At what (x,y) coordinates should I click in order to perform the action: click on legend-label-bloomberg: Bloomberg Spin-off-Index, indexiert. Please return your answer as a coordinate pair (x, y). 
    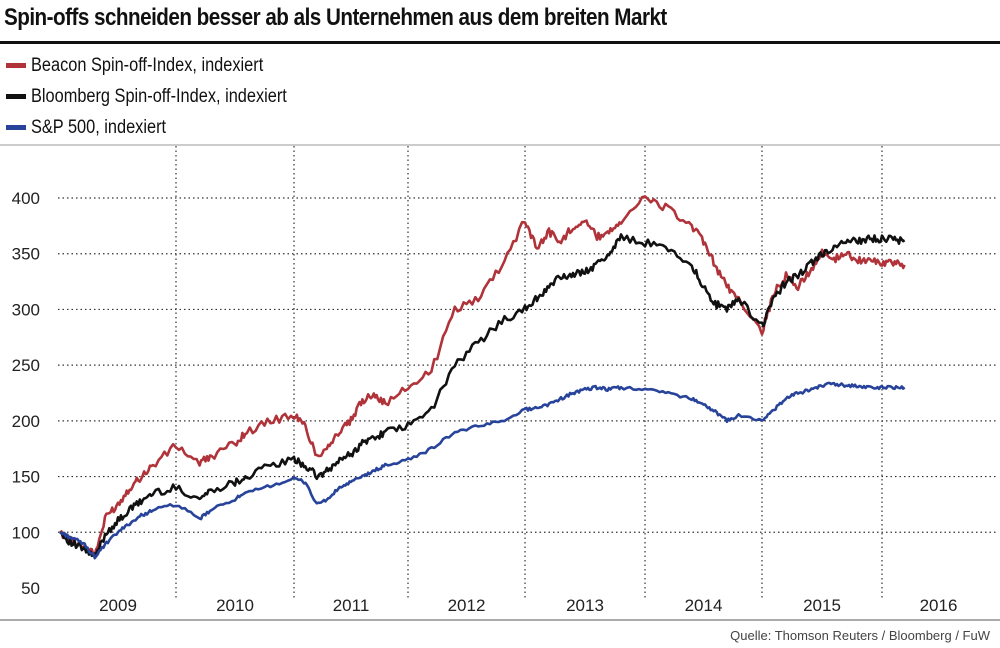
    Looking at the image, I should click on (159, 96).